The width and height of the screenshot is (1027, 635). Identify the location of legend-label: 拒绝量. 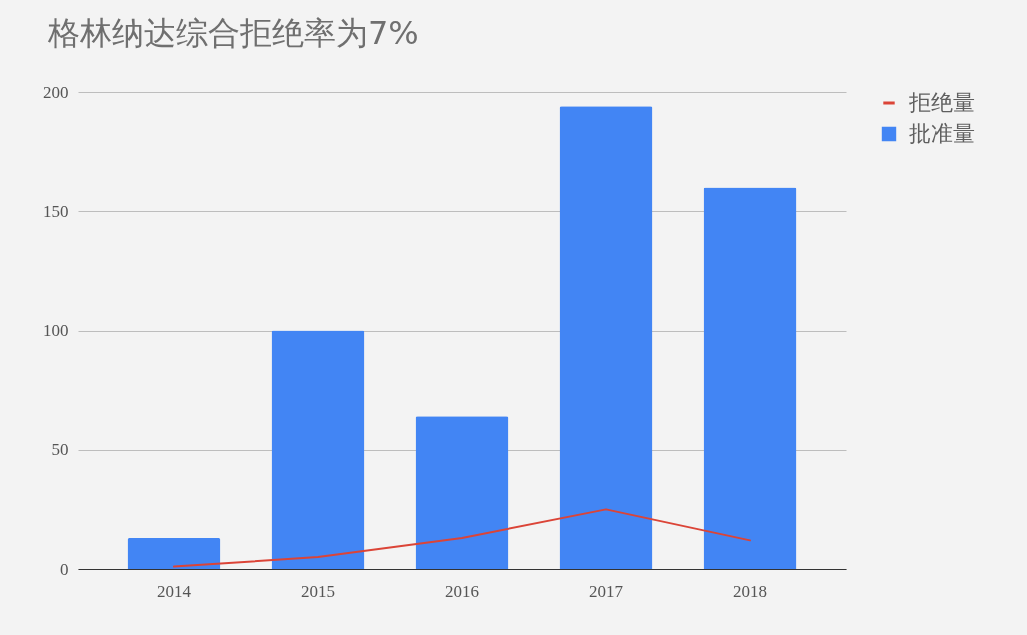
(941, 102).